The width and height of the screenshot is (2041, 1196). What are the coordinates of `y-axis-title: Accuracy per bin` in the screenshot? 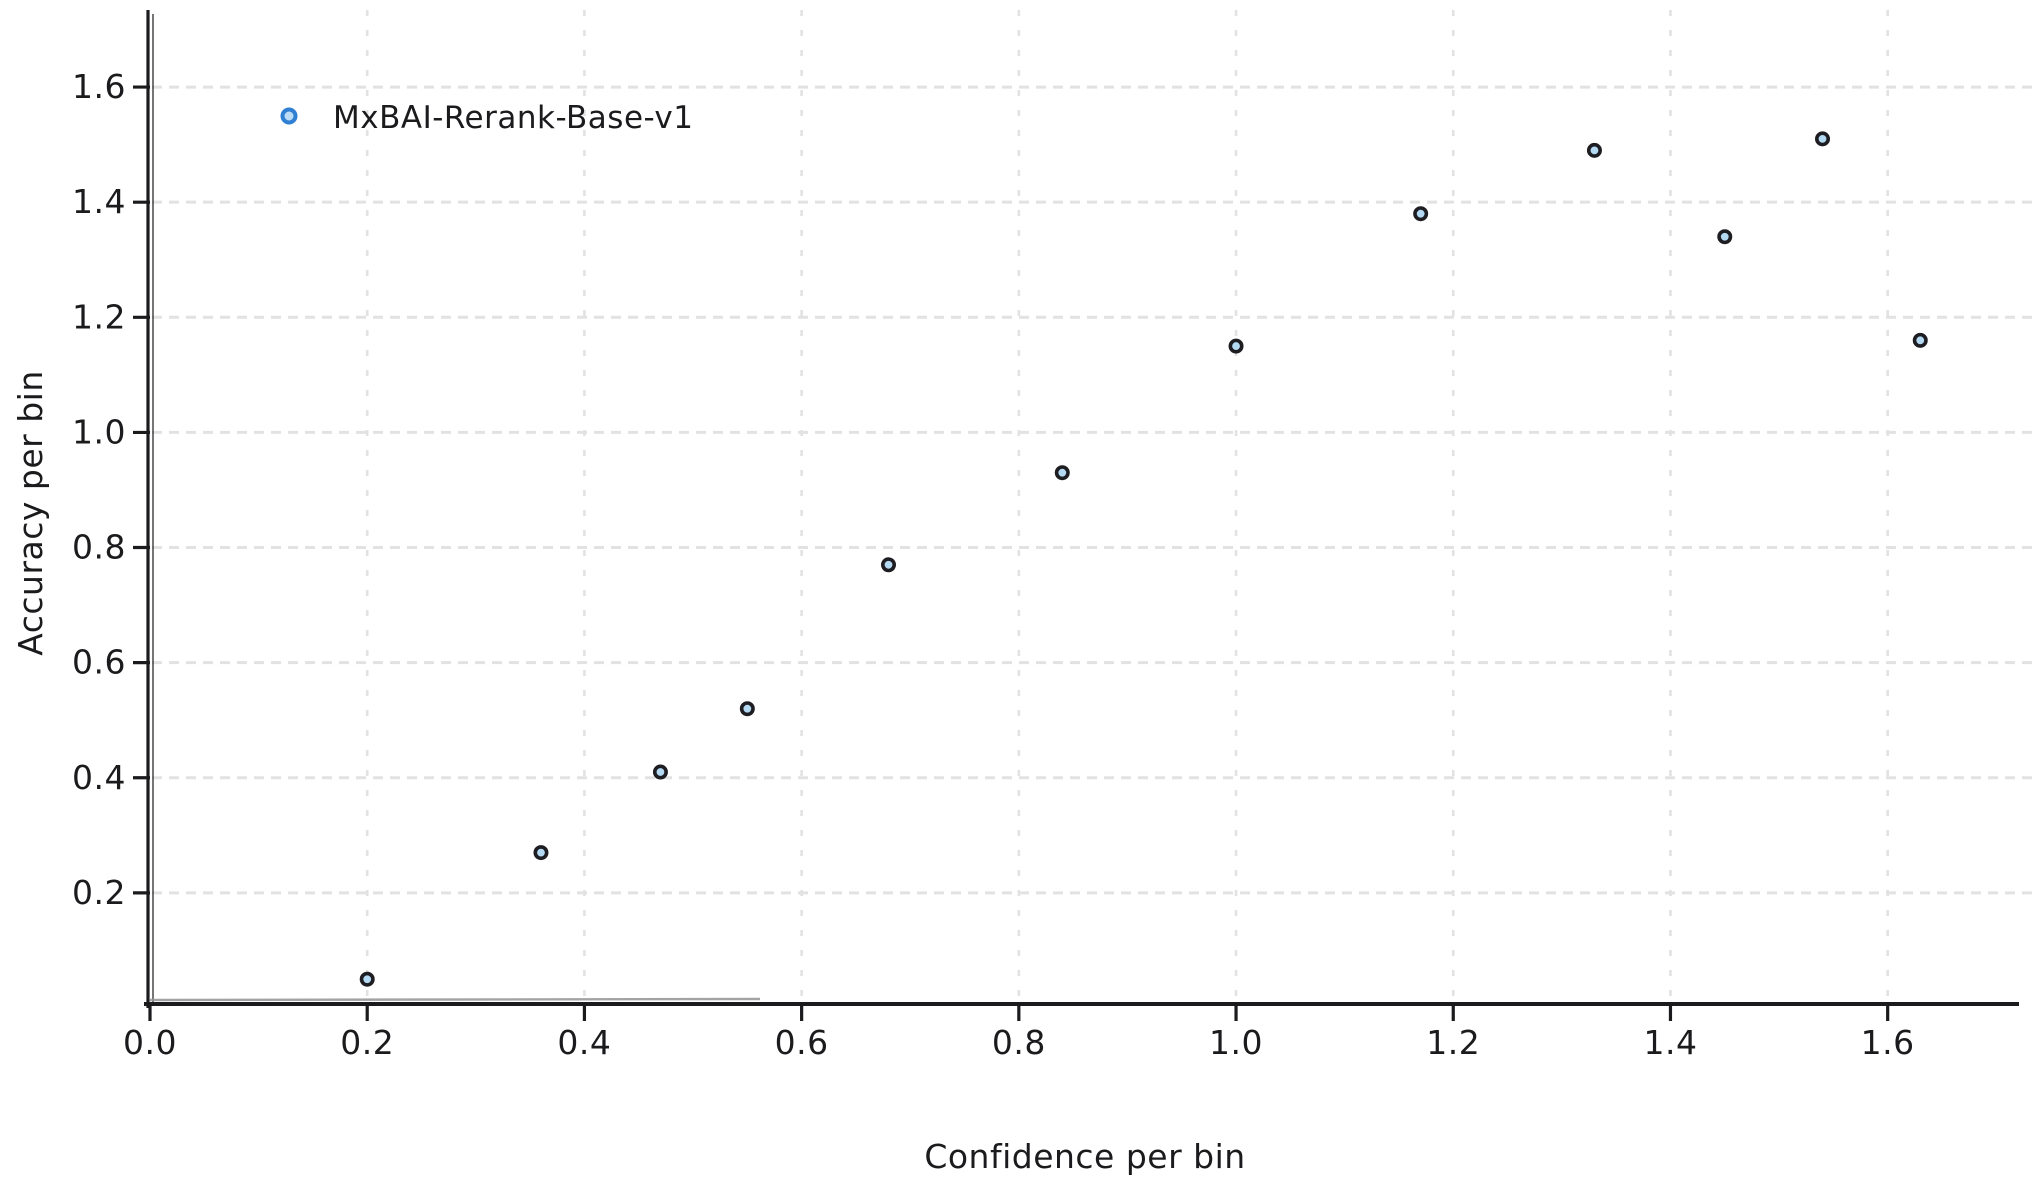 It's located at (30, 513).